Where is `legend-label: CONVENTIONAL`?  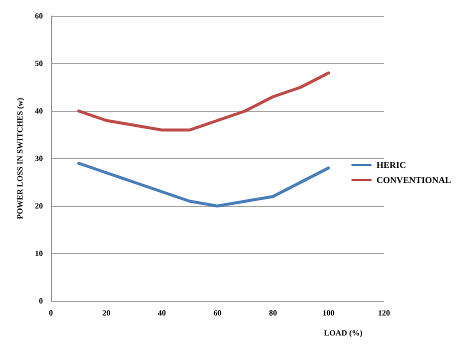 legend-label: CONVENTIONAL is located at coordinates (414, 180).